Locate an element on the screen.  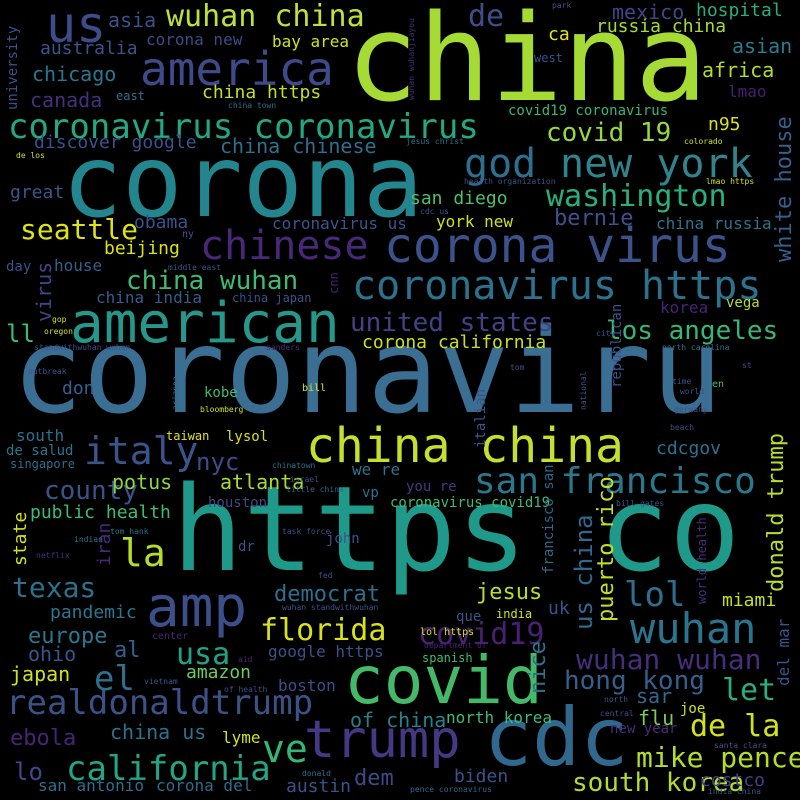
word-coronavirus-covid19: coronavirus covid19 is located at coordinates (470, 503).